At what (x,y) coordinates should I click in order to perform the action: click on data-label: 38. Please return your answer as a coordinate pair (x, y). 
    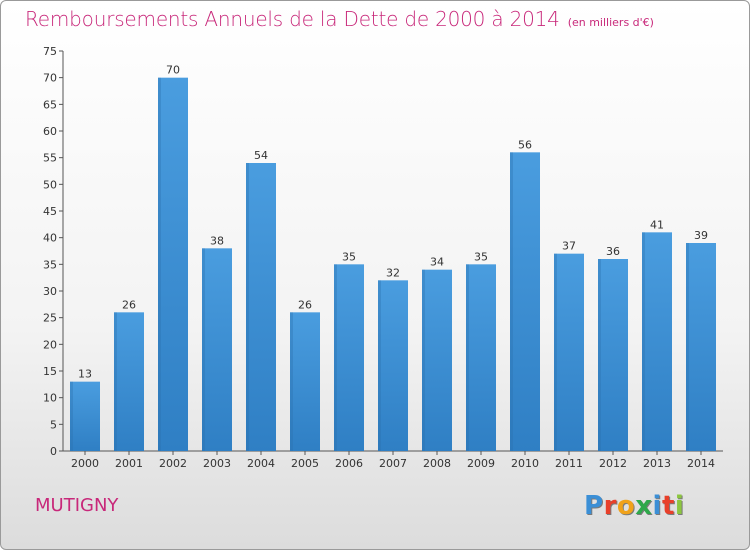
    Looking at the image, I should click on (217, 240).